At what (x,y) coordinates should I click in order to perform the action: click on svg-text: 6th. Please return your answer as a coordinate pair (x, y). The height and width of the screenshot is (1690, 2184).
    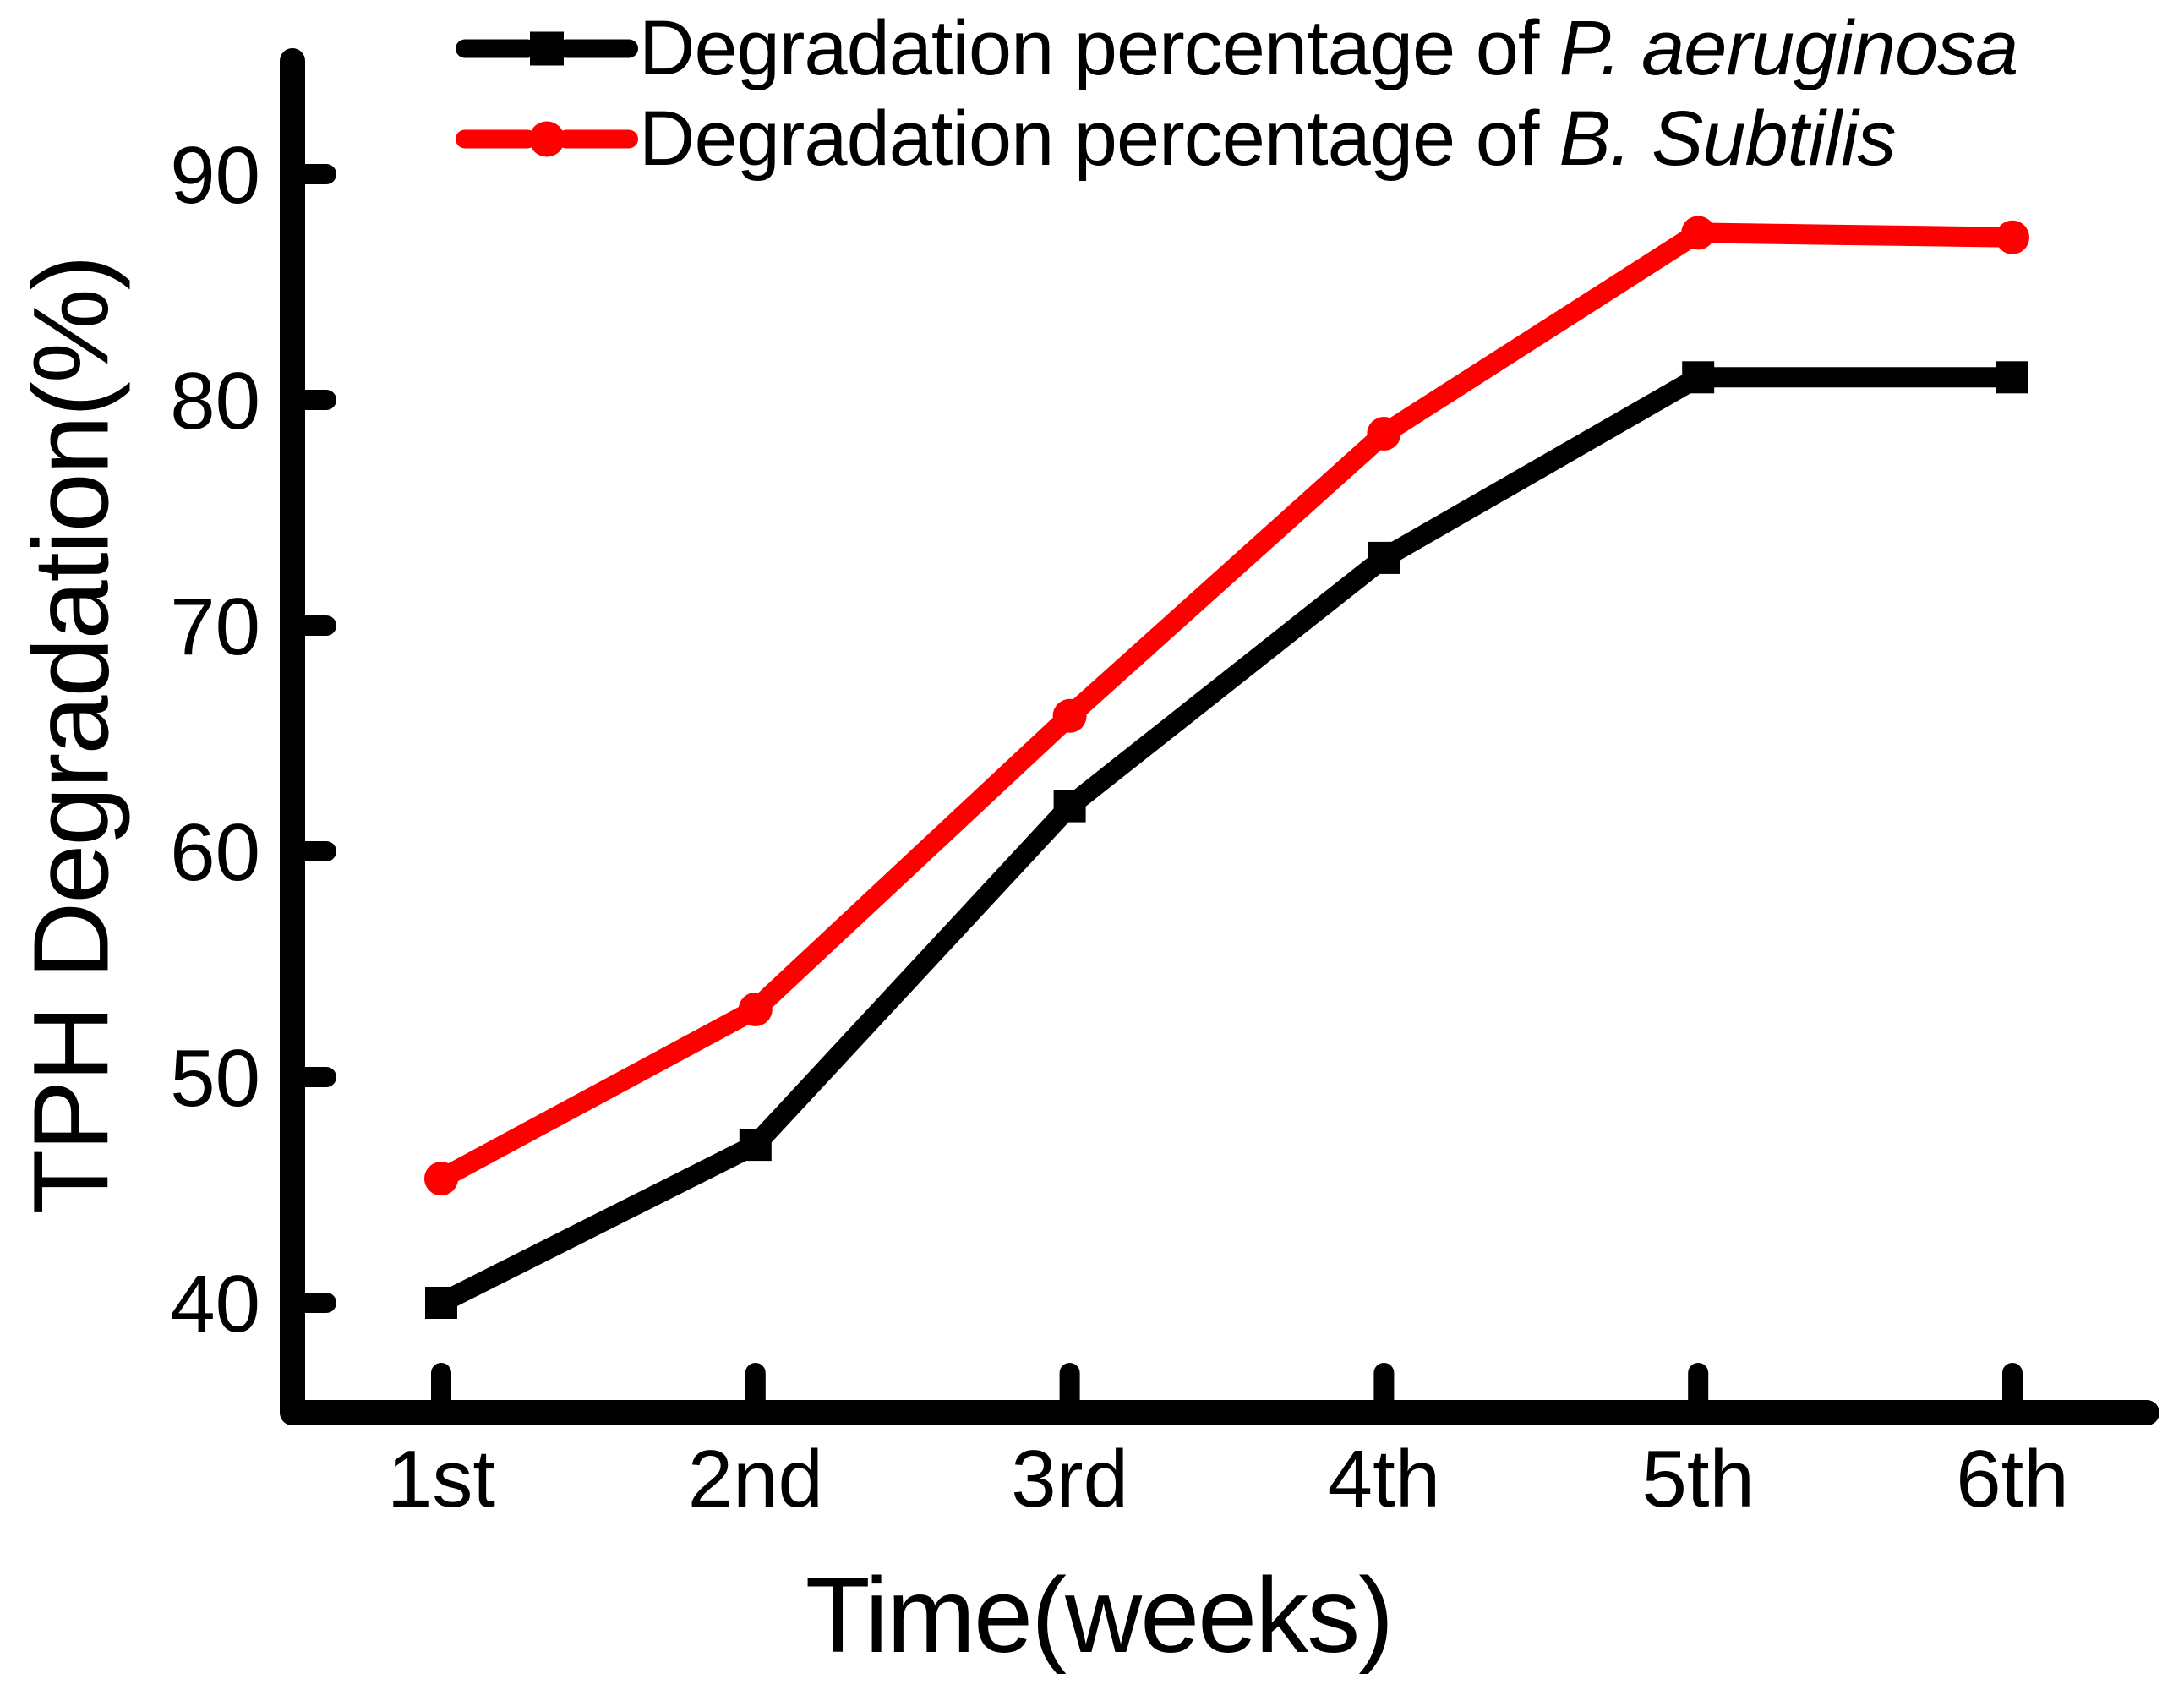
    Looking at the image, I should click on (2012, 1479).